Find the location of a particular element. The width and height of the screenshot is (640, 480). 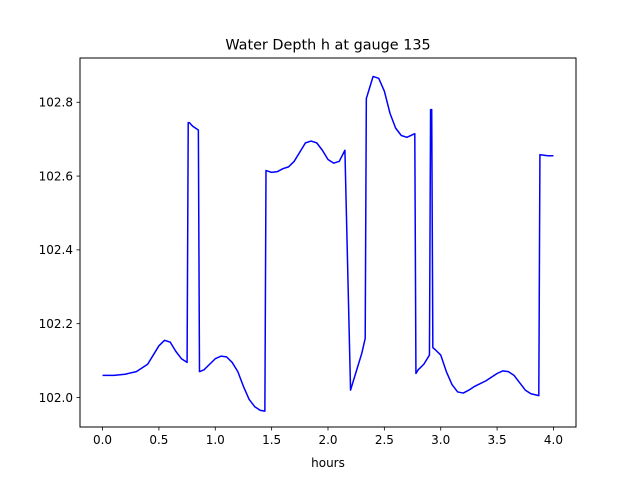

x-tick-label: 0.0 is located at coordinates (102, 440).